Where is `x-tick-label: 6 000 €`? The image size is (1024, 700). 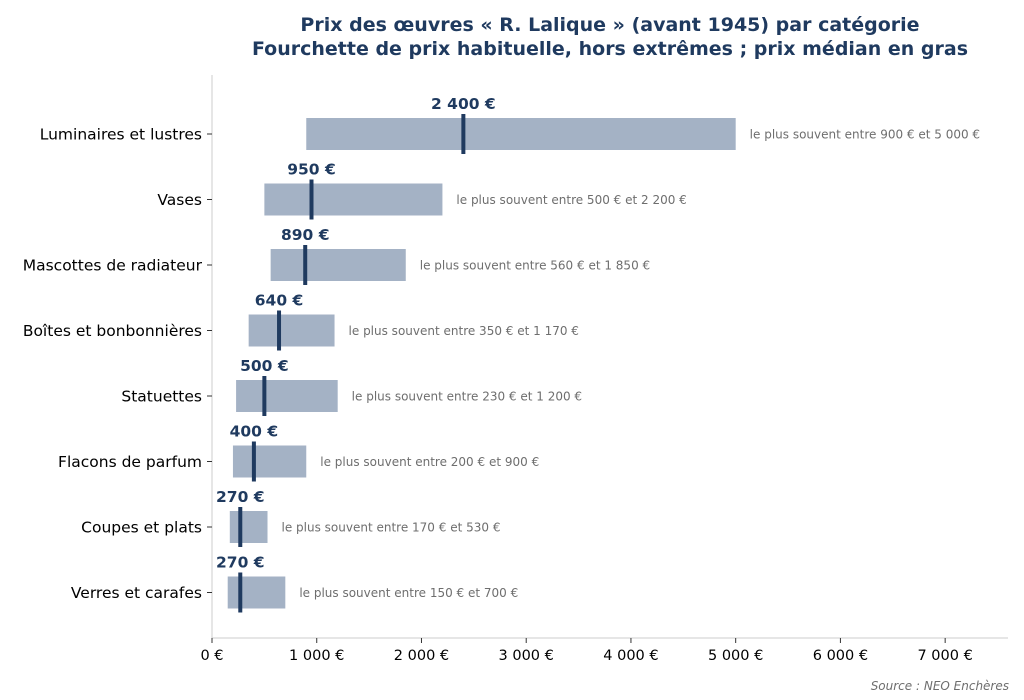 x-tick-label: 6 000 € is located at coordinates (840, 656).